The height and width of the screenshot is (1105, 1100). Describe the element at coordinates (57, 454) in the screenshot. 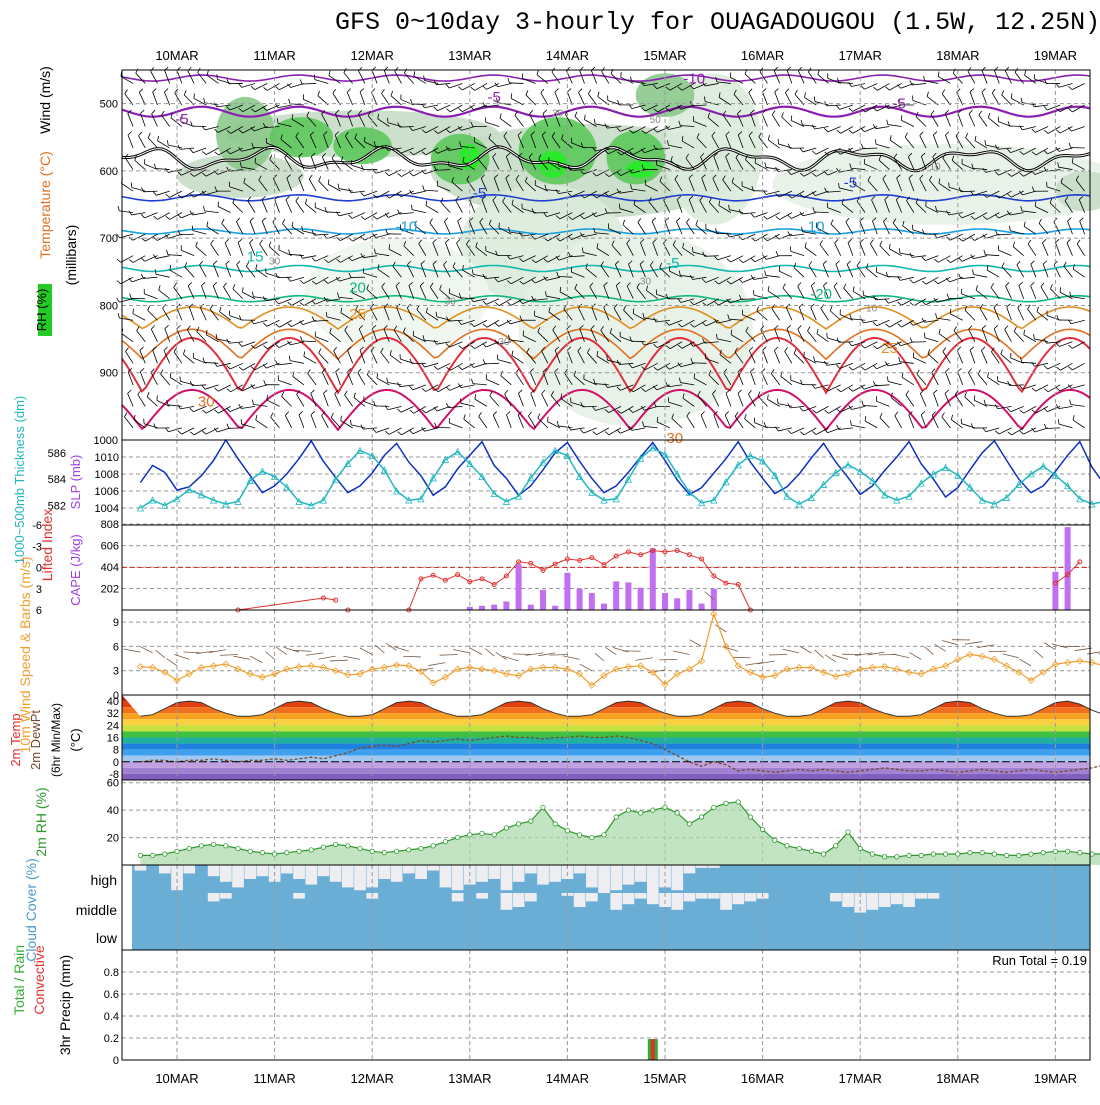

I see `thickness-tick-label: 586` at that location.